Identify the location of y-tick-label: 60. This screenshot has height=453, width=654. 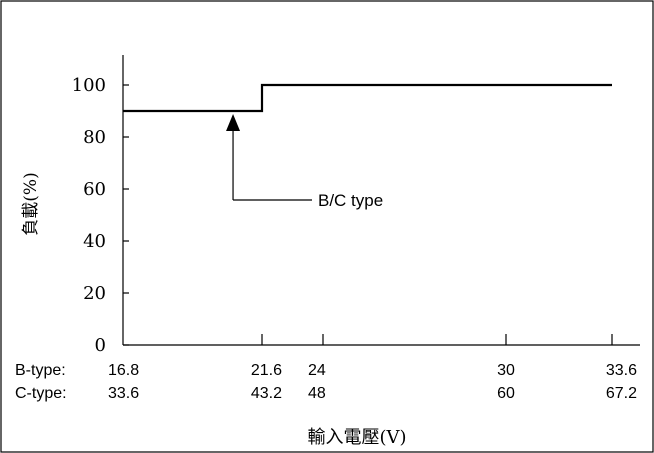
(94, 189).